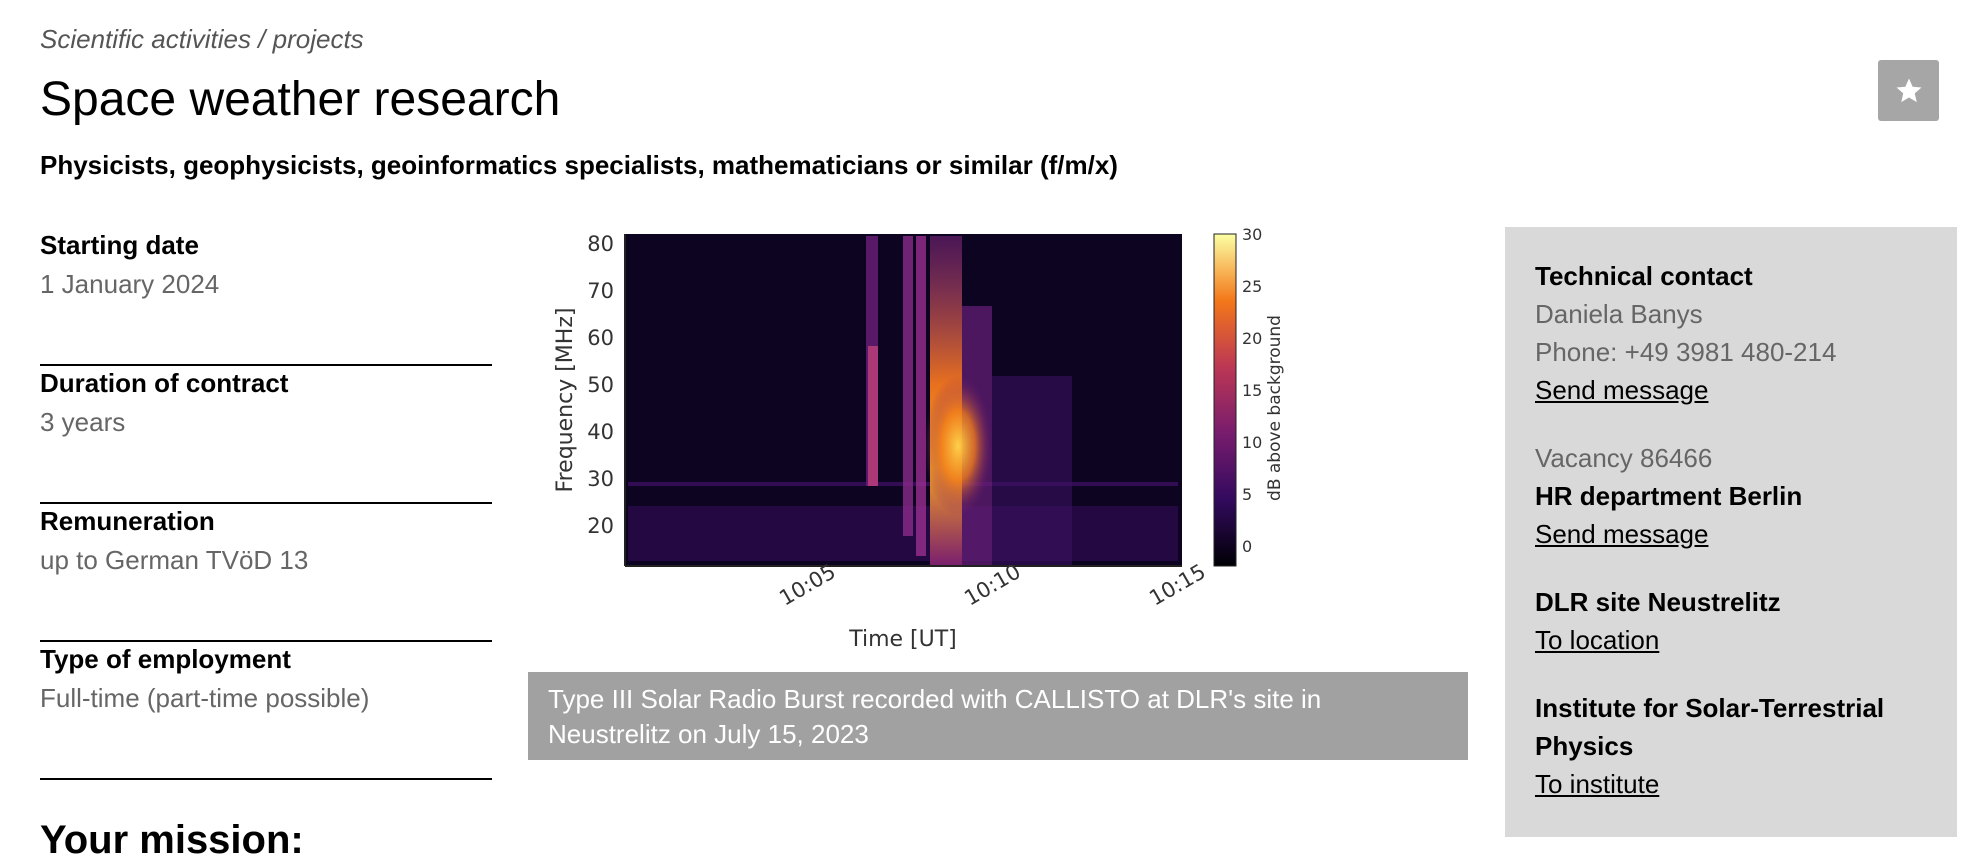 The height and width of the screenshot is (863, 1962). I want to click on colorbar-tick-label: 30, so click(1252, 235).